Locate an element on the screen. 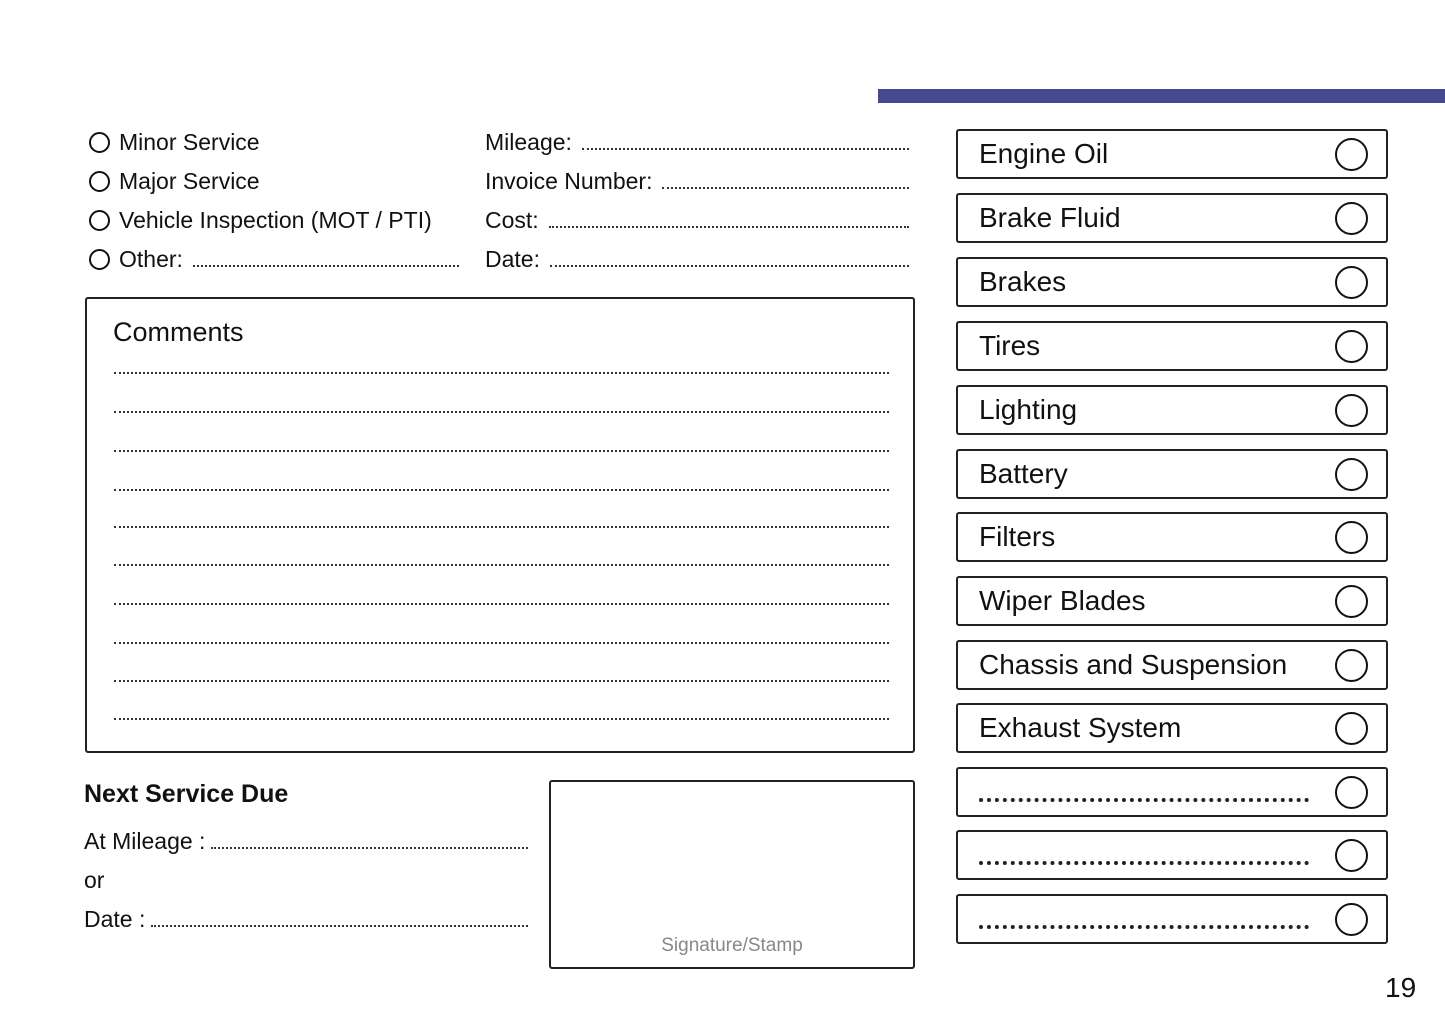 The height and width of the screenshot is (1018, 1445). next-mileage-field: At Mileage : is located at coordinates (306, 841).